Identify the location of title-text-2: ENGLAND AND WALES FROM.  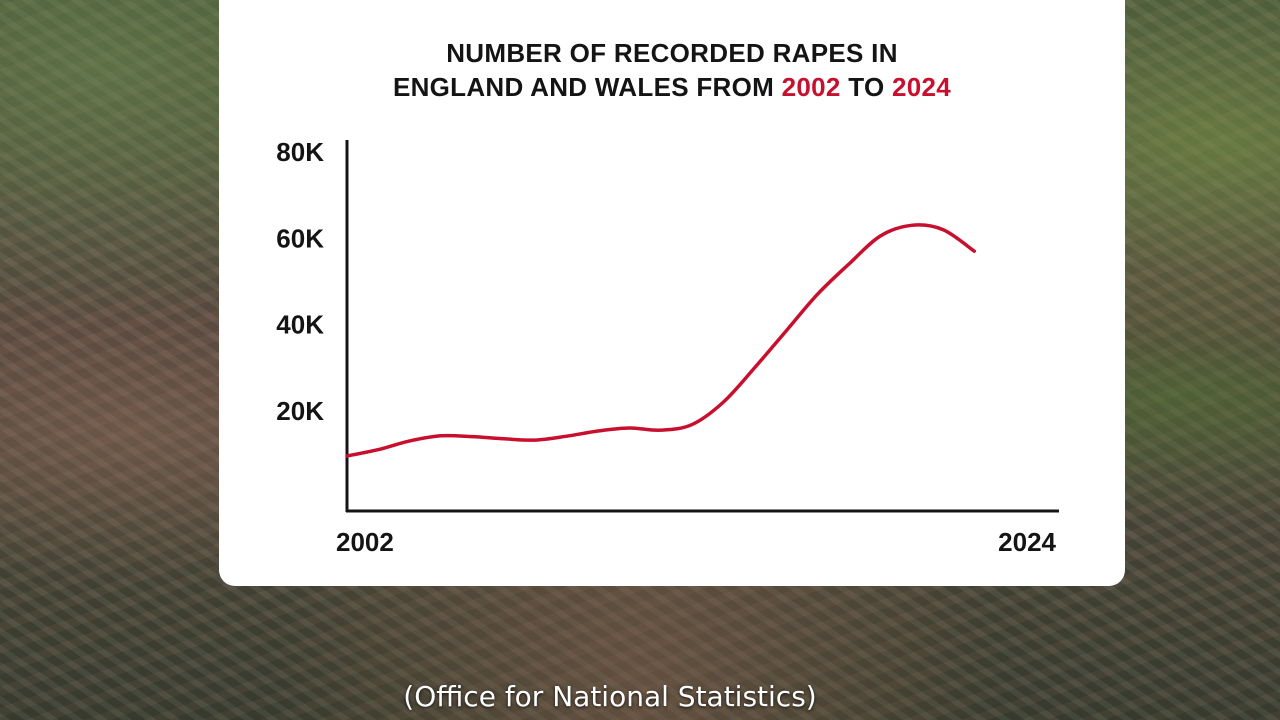
(583, 87).